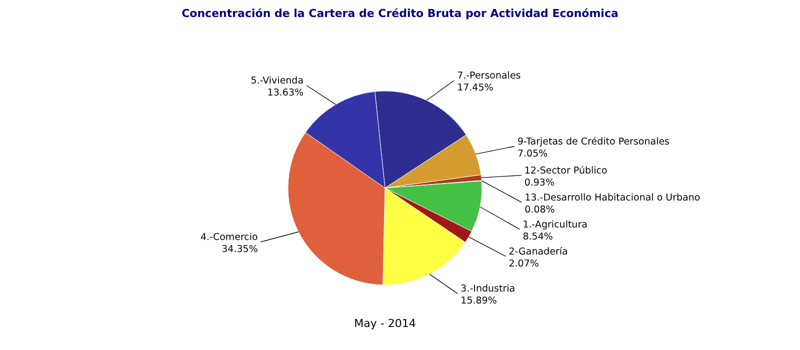 The image size is (800, 350). Describe the element at coordinates (537, 236) in the screenshot. I see `data-label: 8.54%` at that location.